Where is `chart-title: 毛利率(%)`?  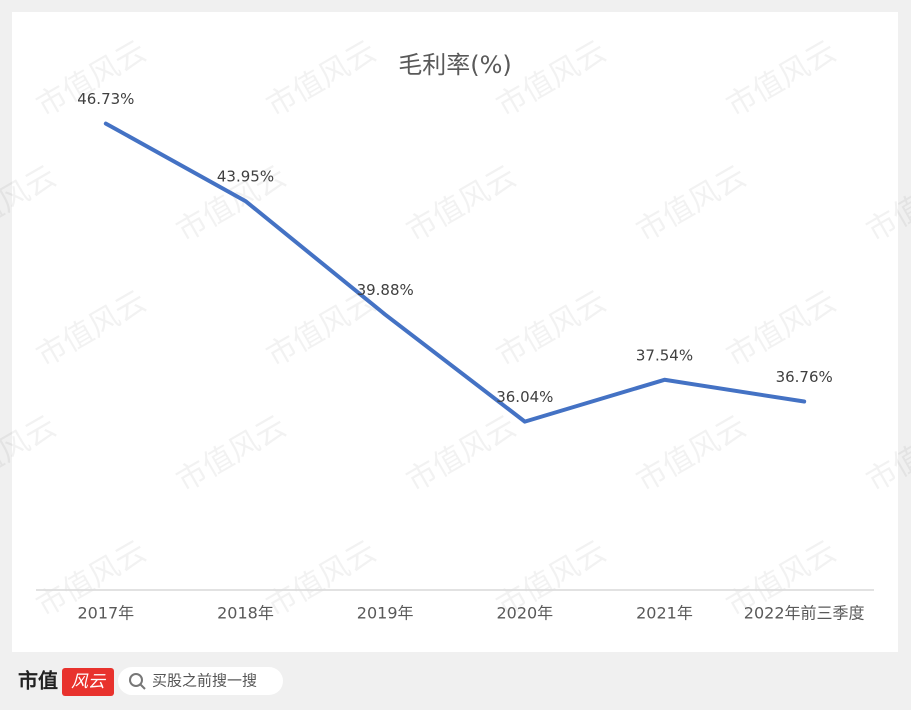
chart-title: 毛利率(%) is located at coordinates (455, 65).